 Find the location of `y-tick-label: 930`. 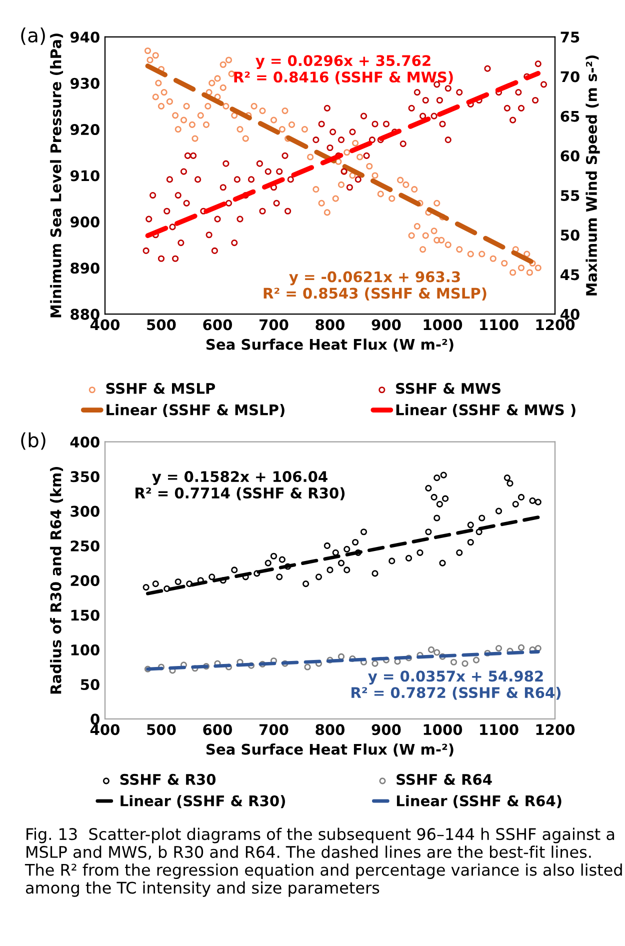

y-tick-label: 930 is located at coordinates (85, 83).